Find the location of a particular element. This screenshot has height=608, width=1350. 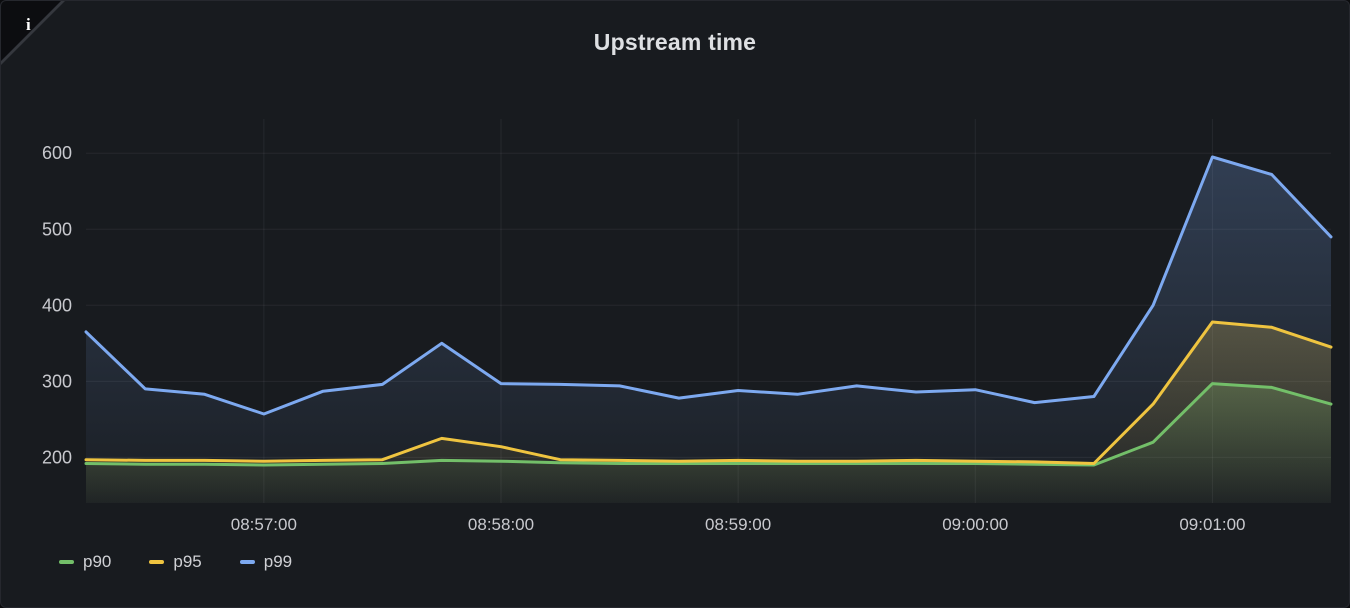

svg-text: 200 is located at coordinates (57, 457).